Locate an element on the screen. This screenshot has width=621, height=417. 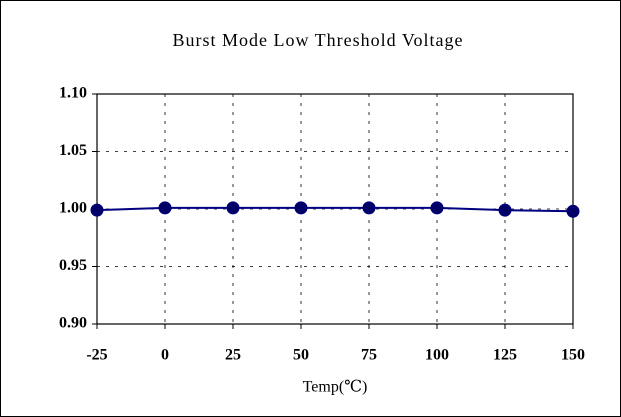
data-line is located at coordinates (335, 209).